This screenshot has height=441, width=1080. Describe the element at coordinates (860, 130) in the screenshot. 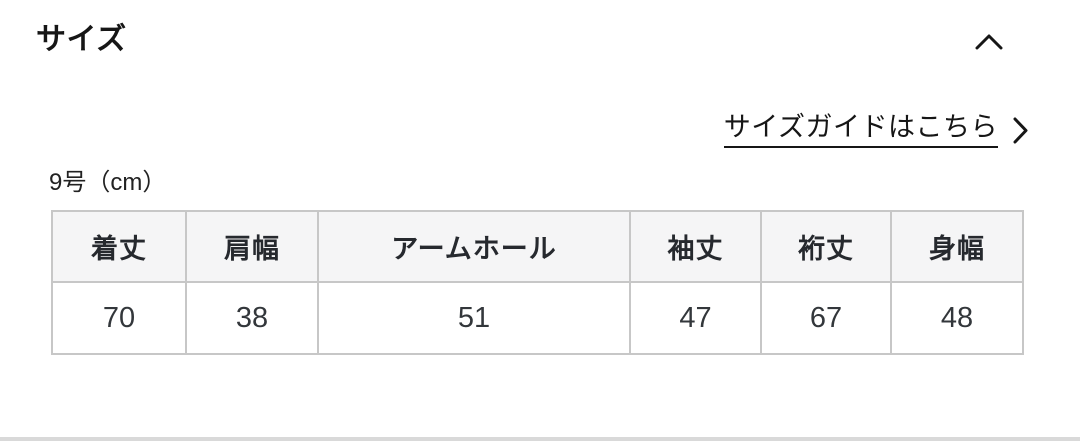

I see `size-guide-link-label: サイズガイドはこちら` at that location.